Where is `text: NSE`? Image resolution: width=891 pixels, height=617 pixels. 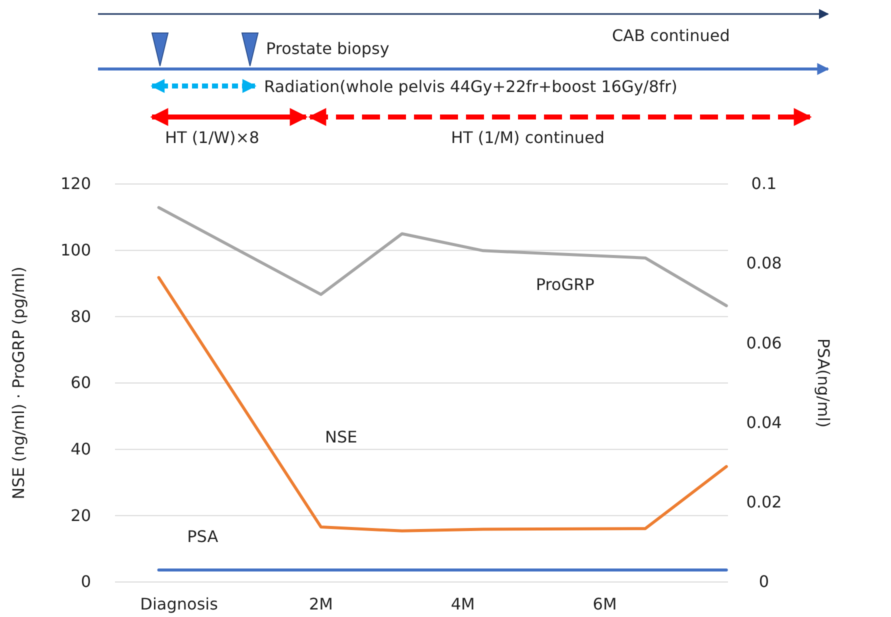 text: NSE is located at coordinates (341, 437).